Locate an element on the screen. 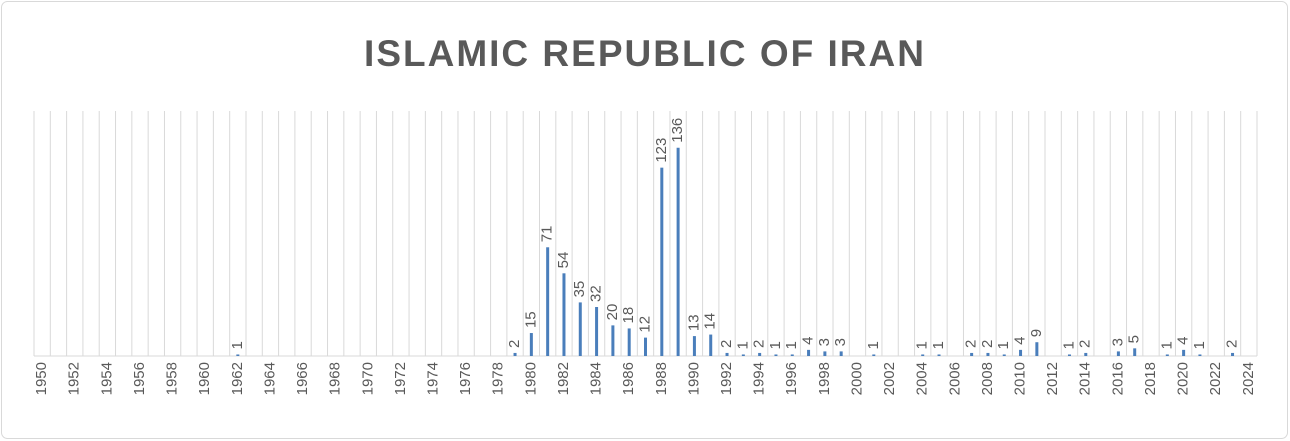 This screenshot has width=1290, height=441. x-tick-label: 1972 is located at coordinates (400, 378).